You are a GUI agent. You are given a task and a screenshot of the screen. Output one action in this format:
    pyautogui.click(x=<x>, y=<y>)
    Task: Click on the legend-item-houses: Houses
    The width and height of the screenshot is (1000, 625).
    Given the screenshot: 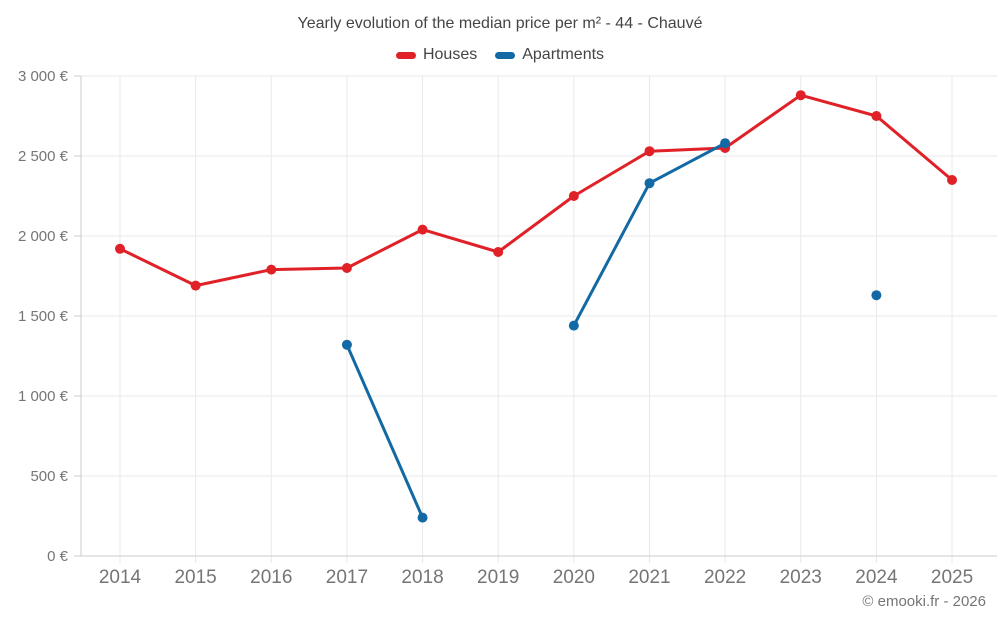 What is the action you would take?
    pyautogui.click(x=436, y=55)
    